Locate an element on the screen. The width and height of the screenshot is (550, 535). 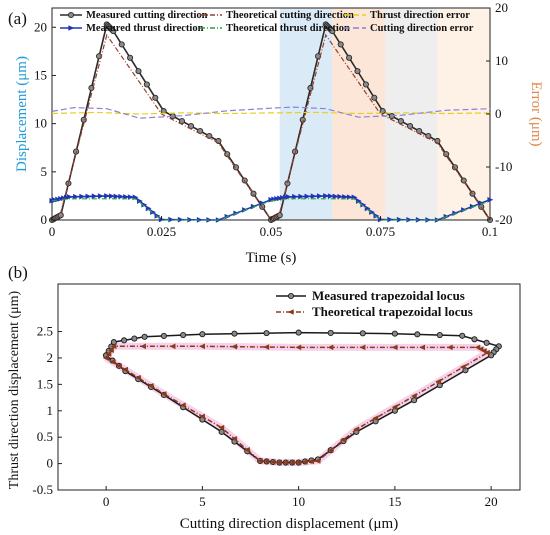
legend-entry-cutting-direction-error: Cutting direction error is located at coordinates (409, 28).